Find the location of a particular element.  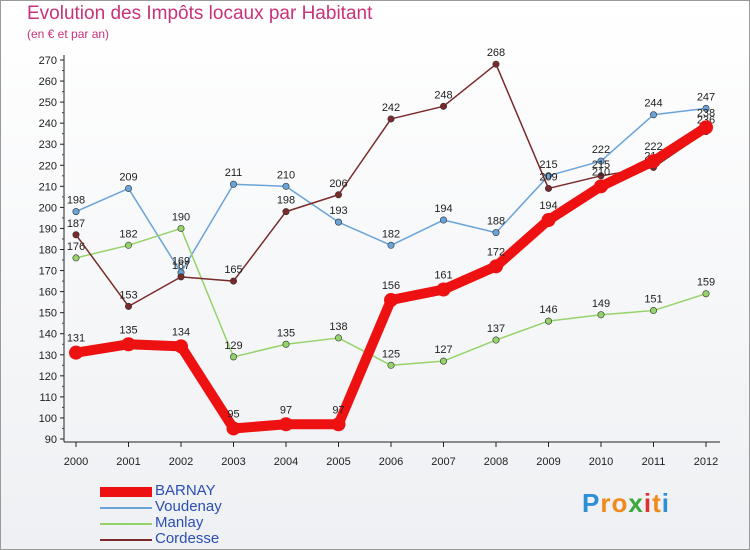

legend-label: Cordesse is located at coordinates (187, 538).